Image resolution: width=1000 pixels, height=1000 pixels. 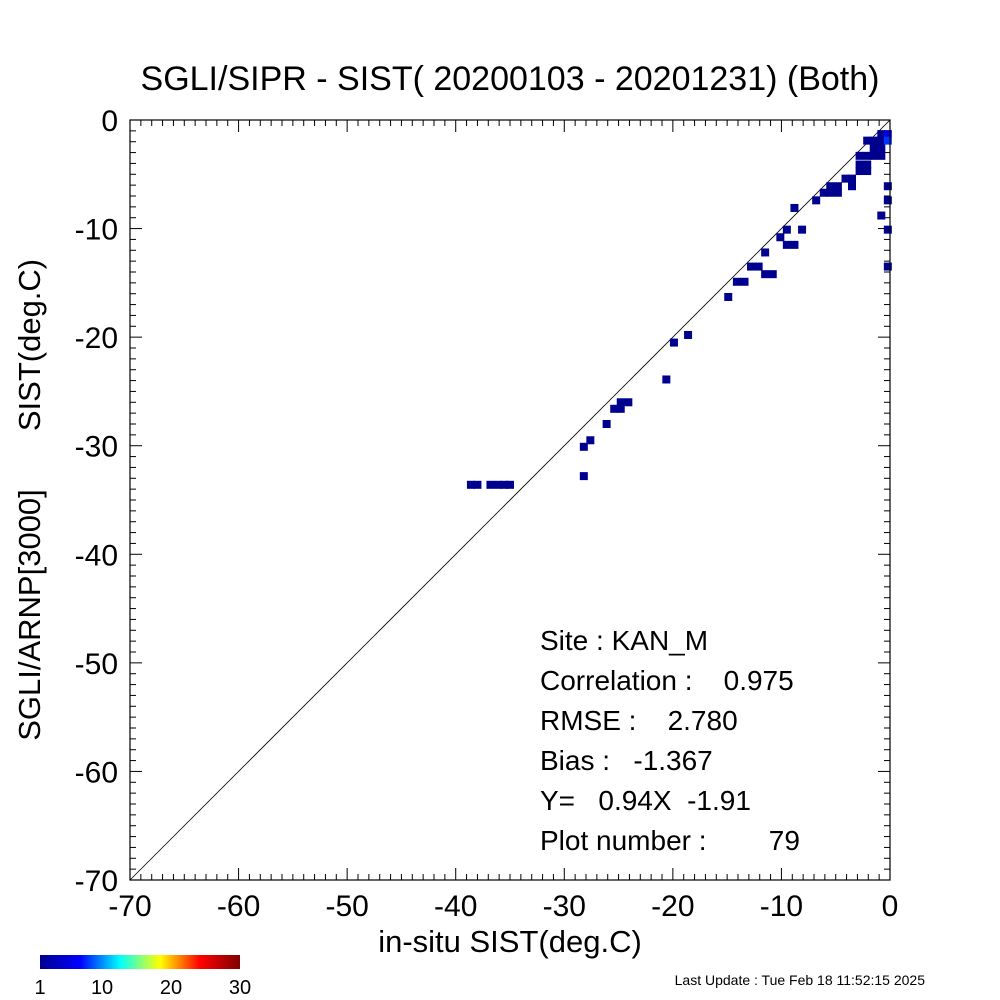 What do you see at coordinates (639, 720) in the screenshot?
I see `stats-line: RMSE : 2.780` at bounding box center [639, 720].